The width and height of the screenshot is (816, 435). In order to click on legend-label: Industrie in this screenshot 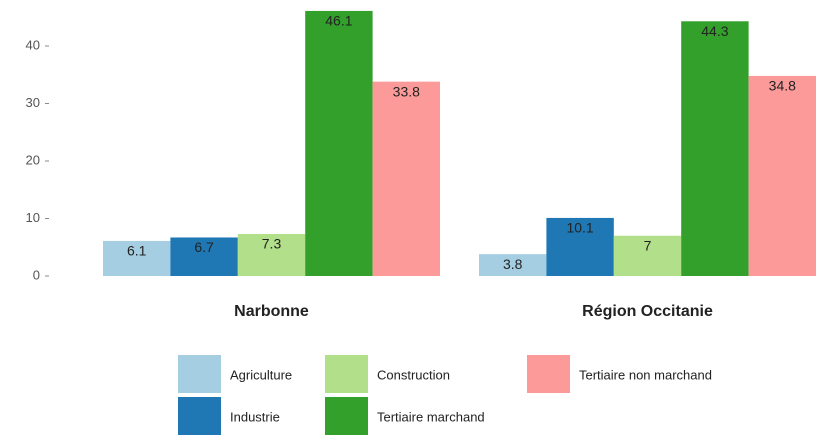, I will do `click(255, 416)`.